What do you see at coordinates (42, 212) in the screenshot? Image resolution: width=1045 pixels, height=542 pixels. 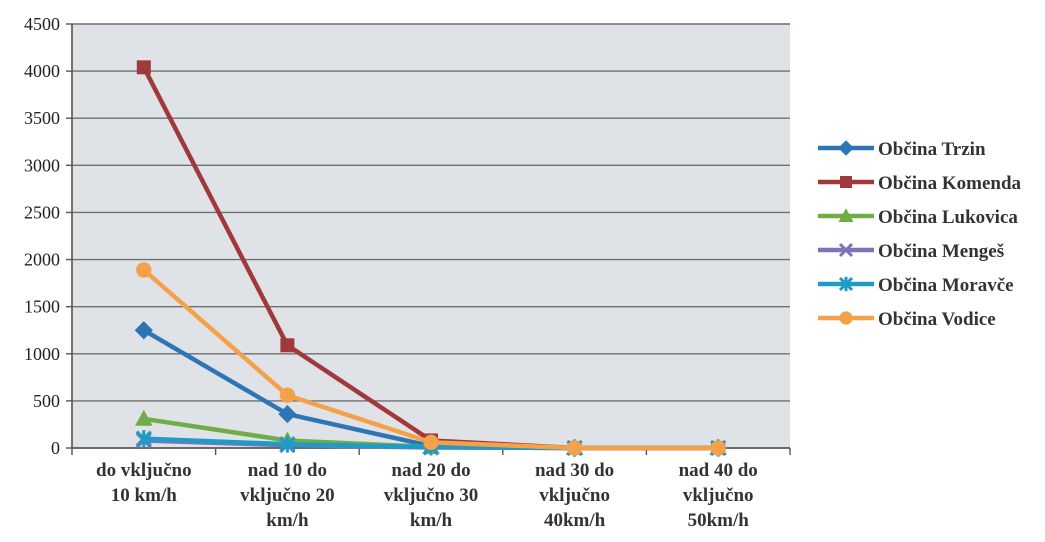 I see `y-tick-label: 2500` at bounding box center [42, 212].